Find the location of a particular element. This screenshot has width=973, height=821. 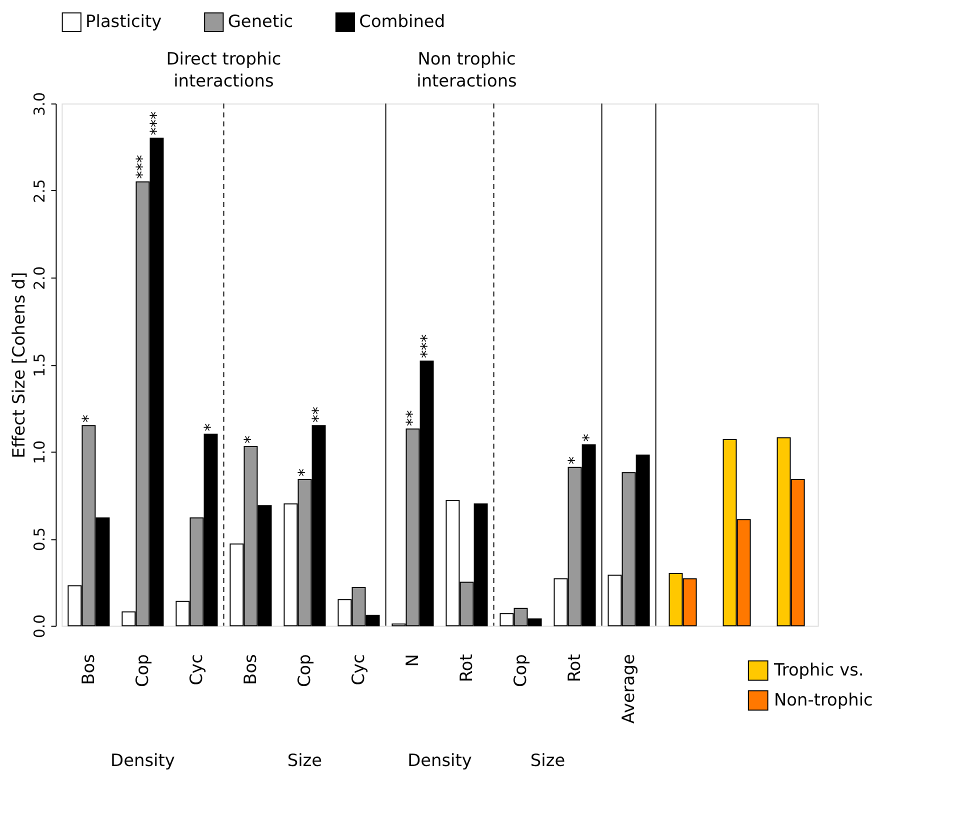

y-tick-label: 1.0 is located at coordinates (39, 452).